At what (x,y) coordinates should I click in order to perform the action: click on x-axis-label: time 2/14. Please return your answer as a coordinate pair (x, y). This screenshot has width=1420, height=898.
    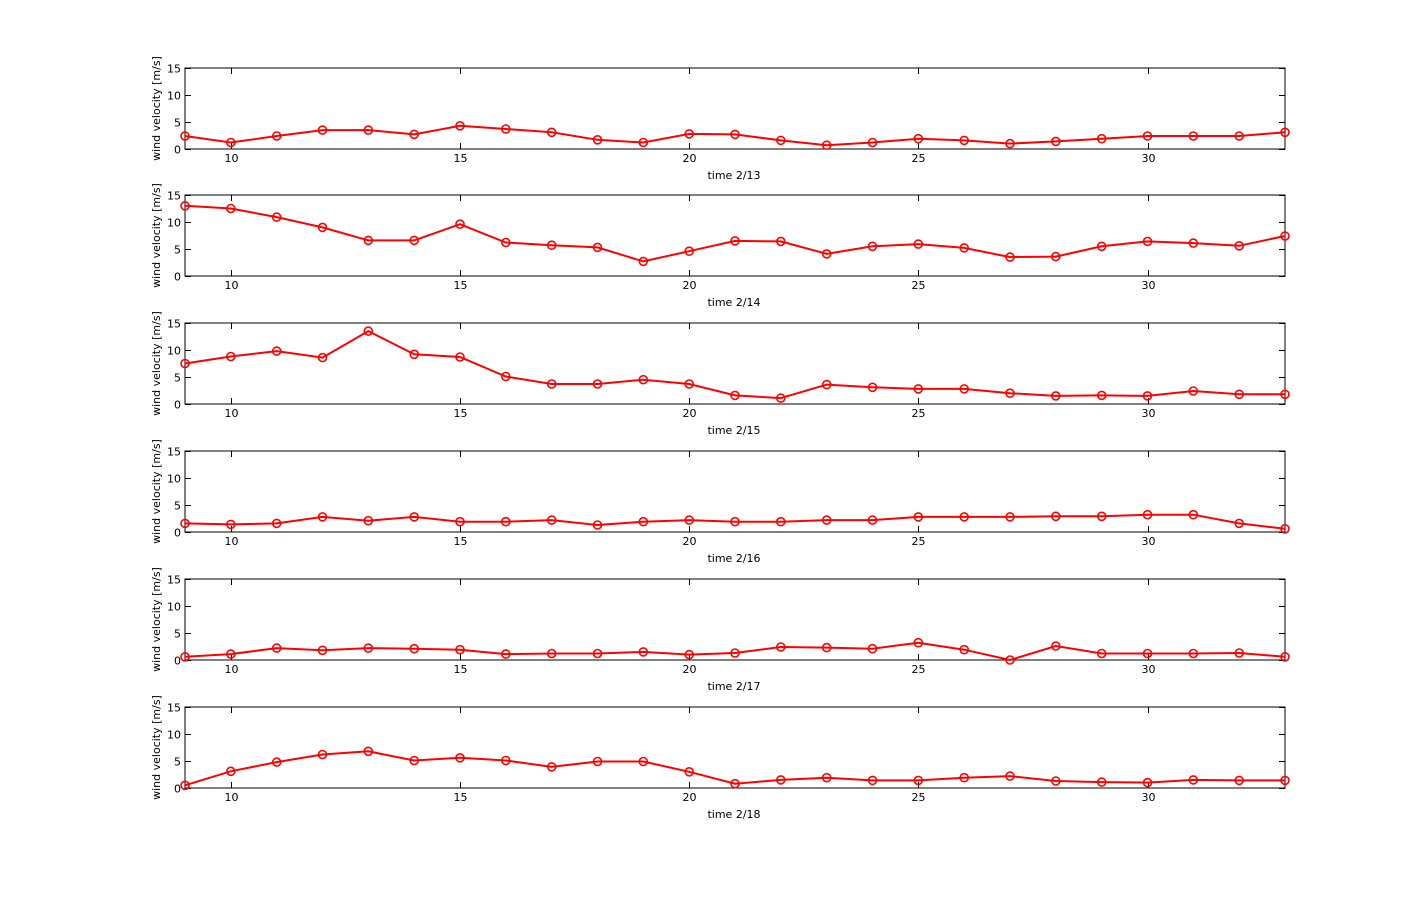
    Looking at the image, I should click on (733, 302).